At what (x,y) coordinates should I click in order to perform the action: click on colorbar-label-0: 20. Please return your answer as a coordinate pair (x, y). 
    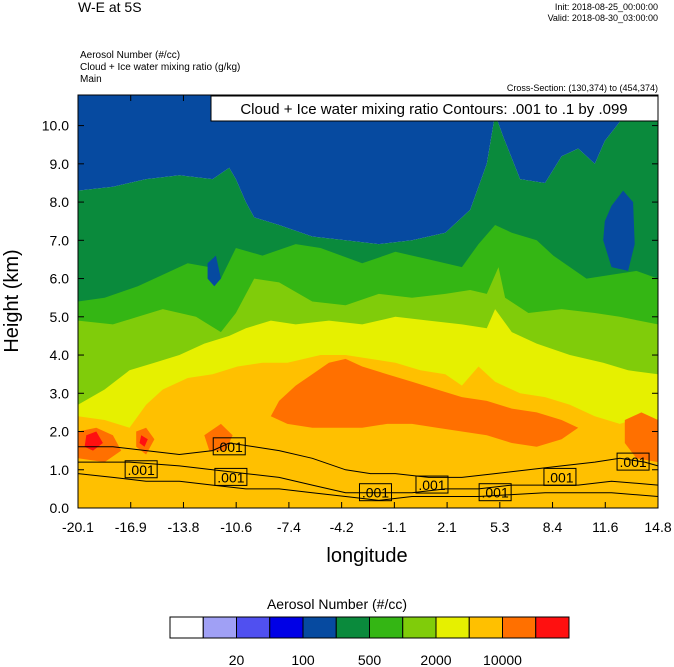
    Looking at the image, I should click on (237, 659).